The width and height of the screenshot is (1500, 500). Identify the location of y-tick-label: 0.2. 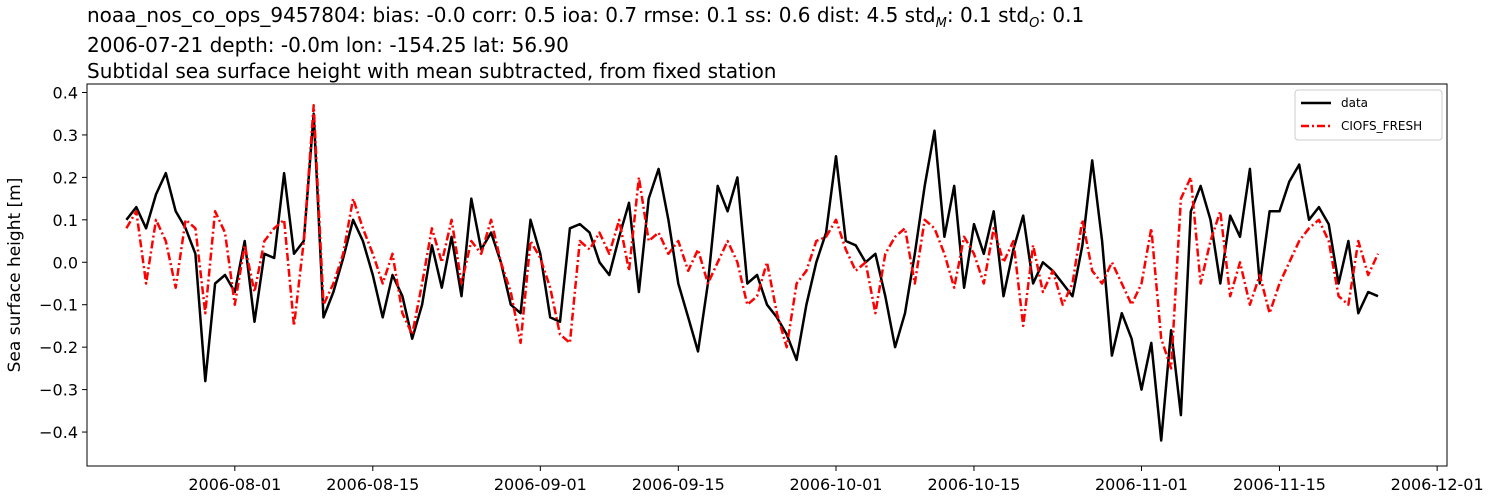
(65, 177).